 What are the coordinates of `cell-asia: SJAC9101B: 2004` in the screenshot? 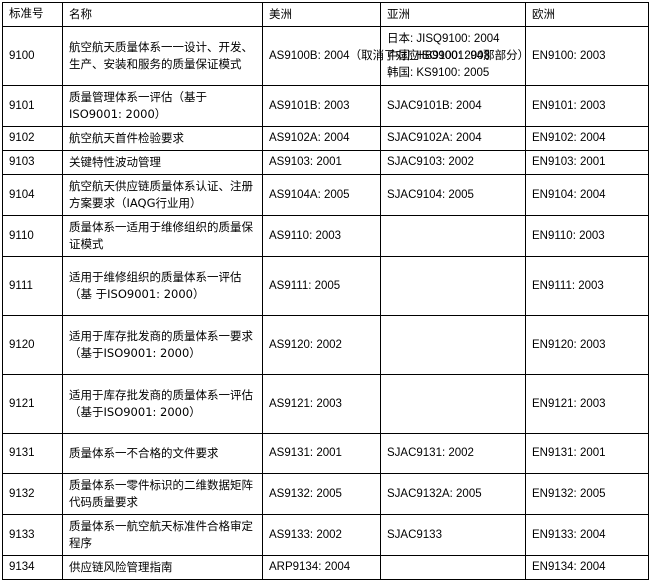 It's located at (453, 106).